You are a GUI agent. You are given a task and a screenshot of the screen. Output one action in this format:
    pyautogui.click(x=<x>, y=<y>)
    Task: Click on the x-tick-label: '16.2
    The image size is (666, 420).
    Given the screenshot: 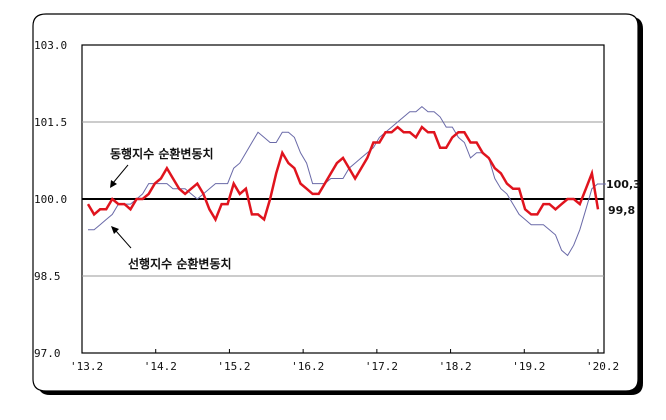 What is the action you would take?
    pyautogui.click(x=307, y=366)
    